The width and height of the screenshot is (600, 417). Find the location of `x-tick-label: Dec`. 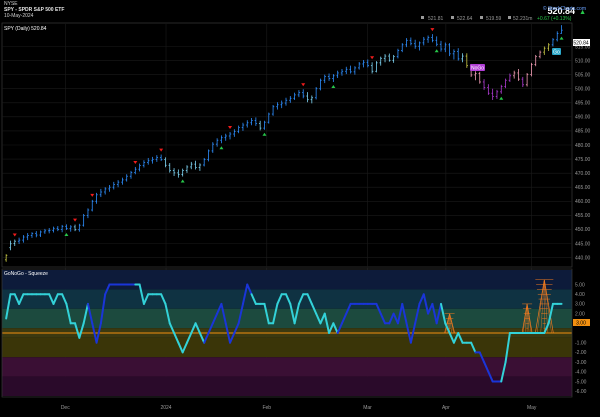

x-tick-label: Dec is located at coordinates (65, 408).